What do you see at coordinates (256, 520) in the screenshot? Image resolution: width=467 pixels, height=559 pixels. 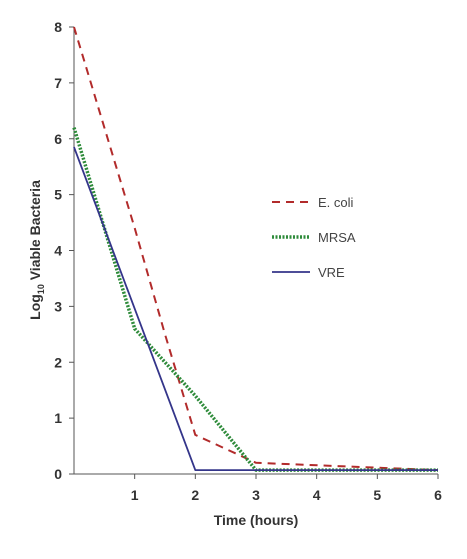 I see `x-axis-title: Time (hours)` at bounding box center [256, 520].